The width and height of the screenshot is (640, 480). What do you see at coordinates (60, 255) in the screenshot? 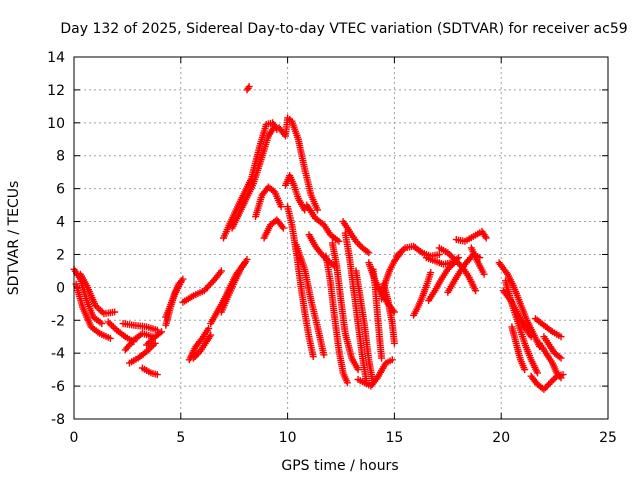
I see `y-tick-label: 2` at bounding box center [60, 255].